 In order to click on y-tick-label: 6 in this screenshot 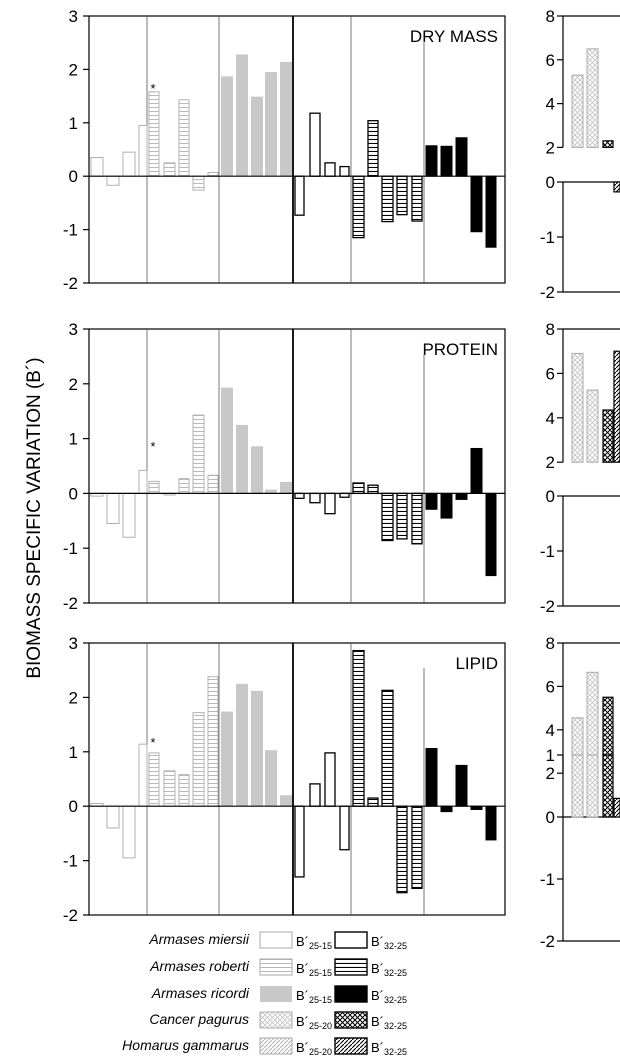, I will do `click(550, 373)`.